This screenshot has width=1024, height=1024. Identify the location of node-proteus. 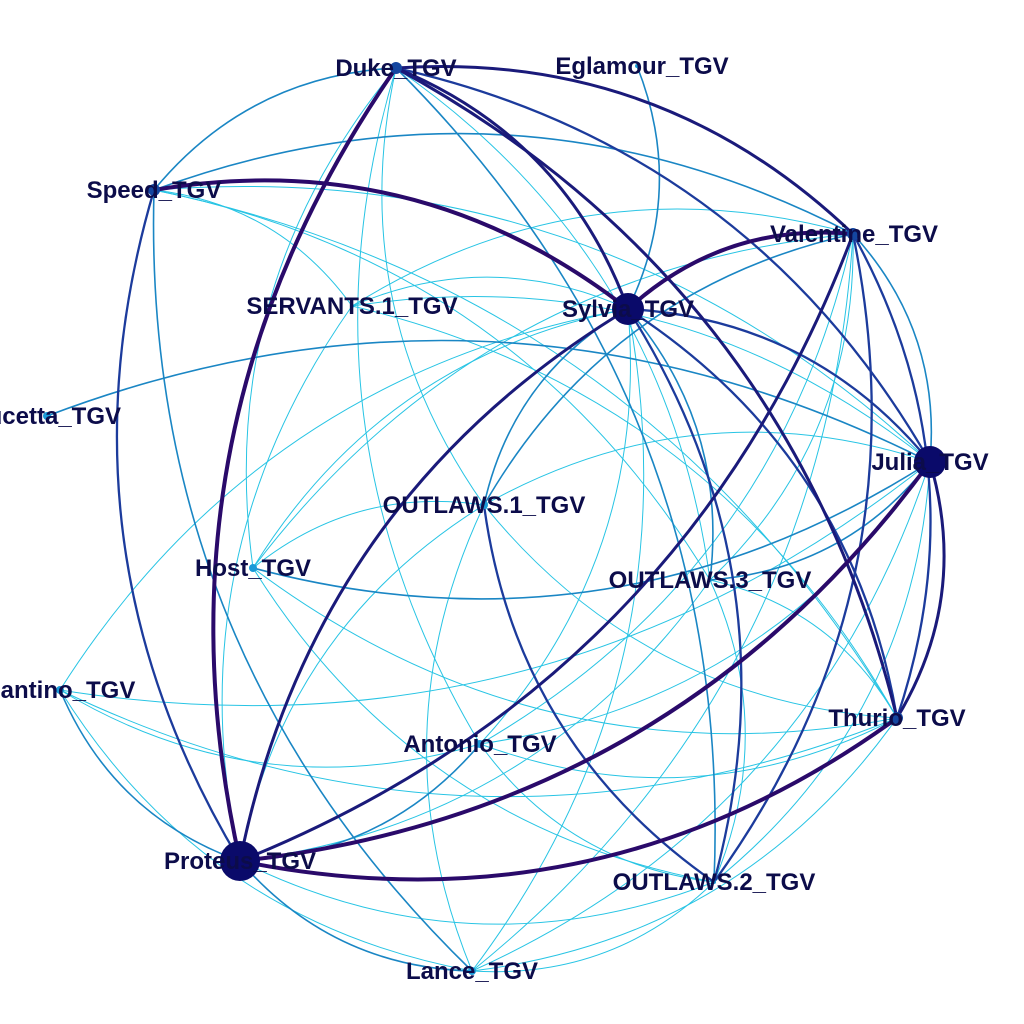
(240, 861).